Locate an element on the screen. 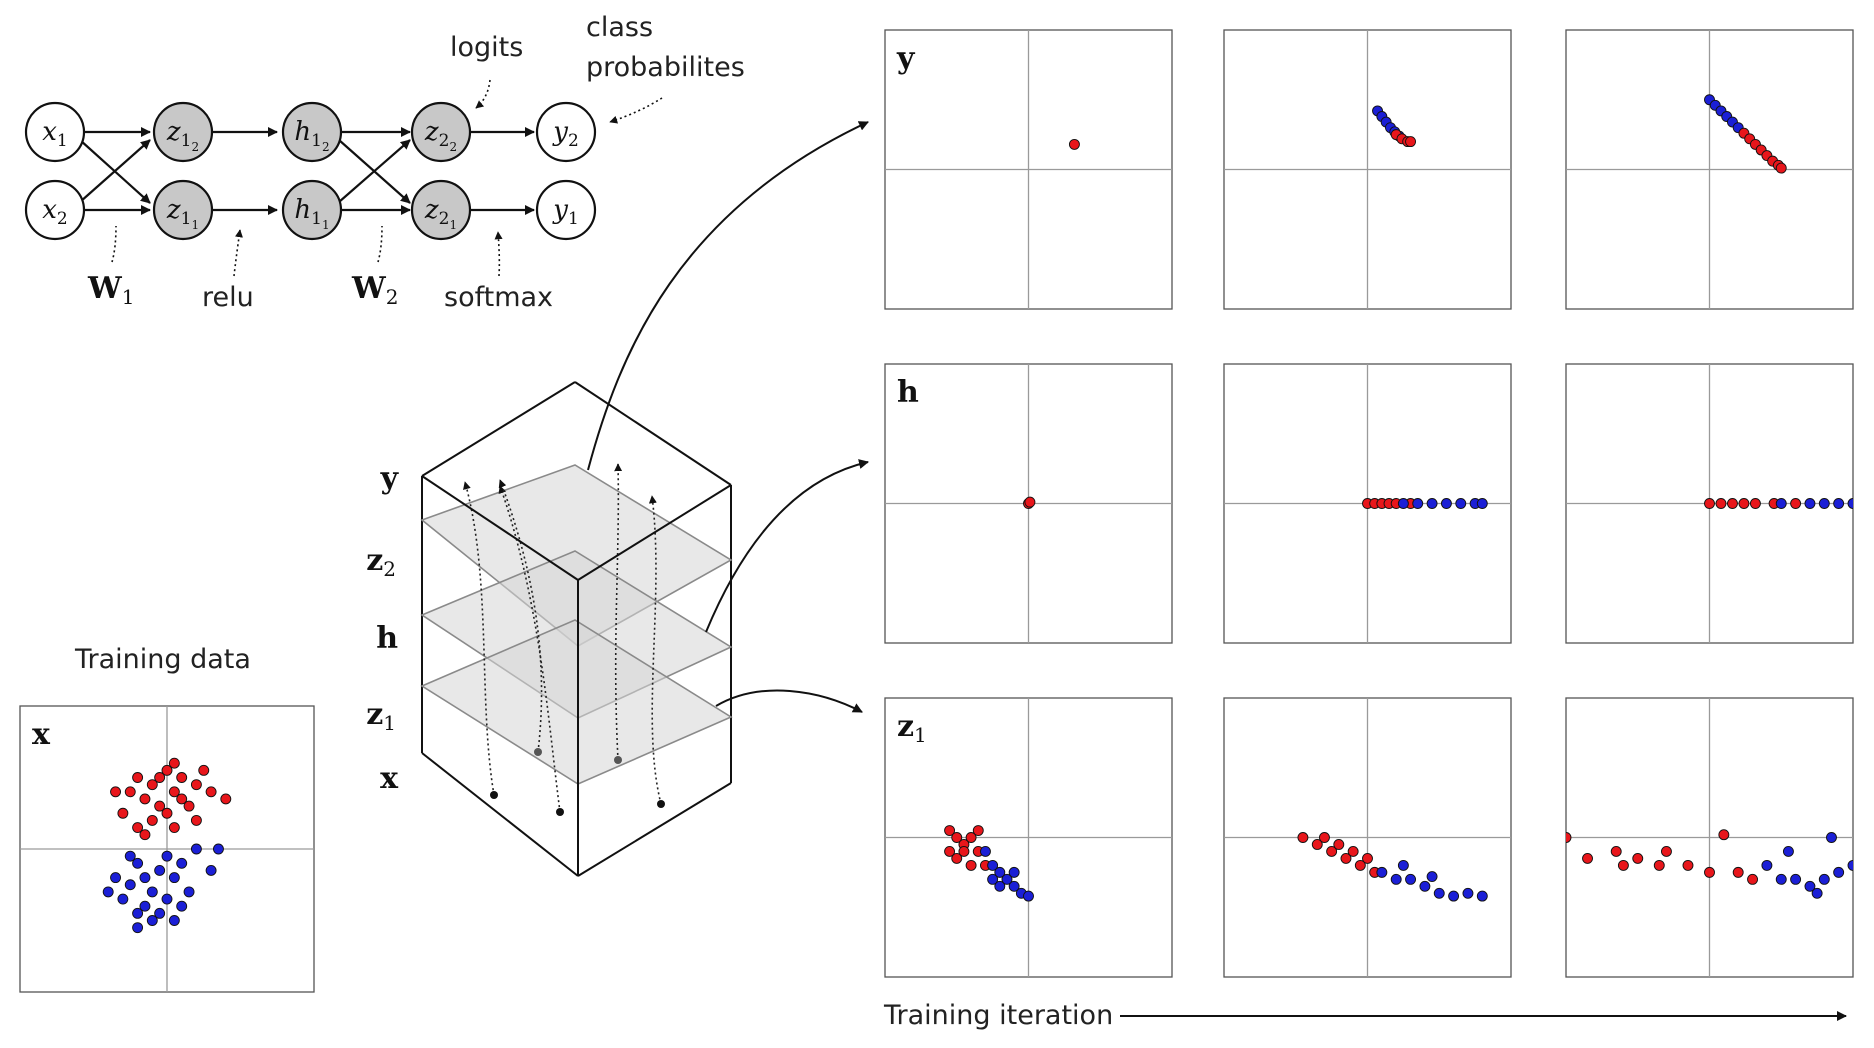 This screenshot has width=1874, height=1048. node-z2-2: z22 is located at coordinates (441, 132).